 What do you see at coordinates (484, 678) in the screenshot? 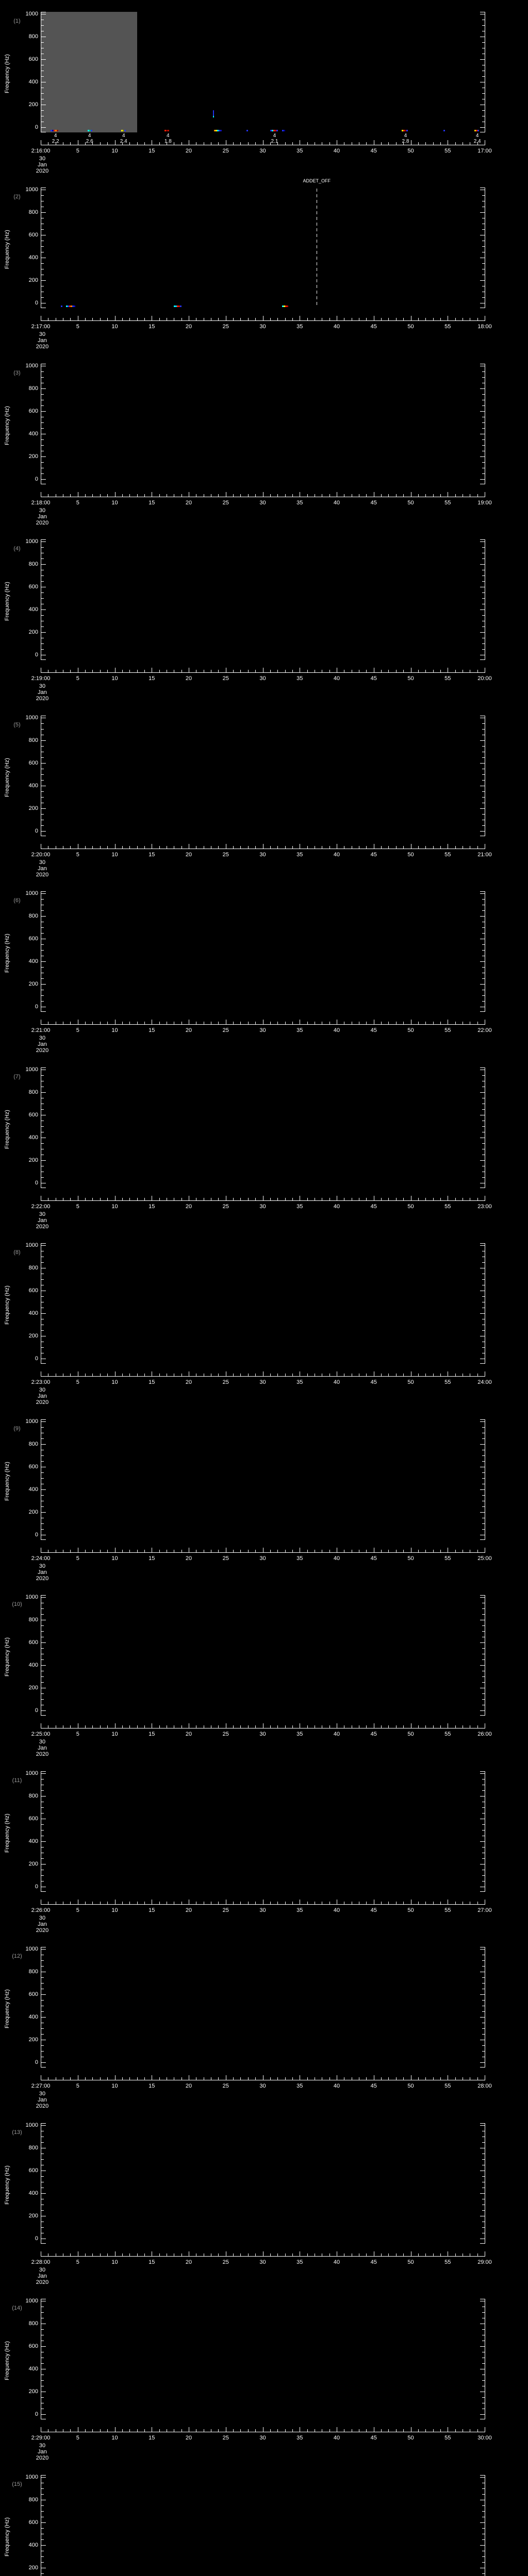
I see `time-end-label: 20:00` at bounding box center [484, 678].